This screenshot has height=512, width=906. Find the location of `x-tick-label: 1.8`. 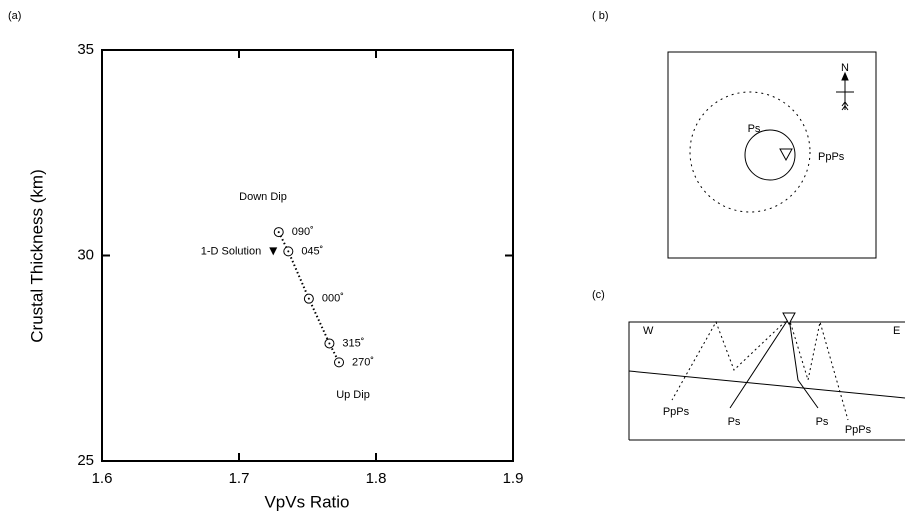

x-tick-label: 1.8 is located at coordinates (376, 478).